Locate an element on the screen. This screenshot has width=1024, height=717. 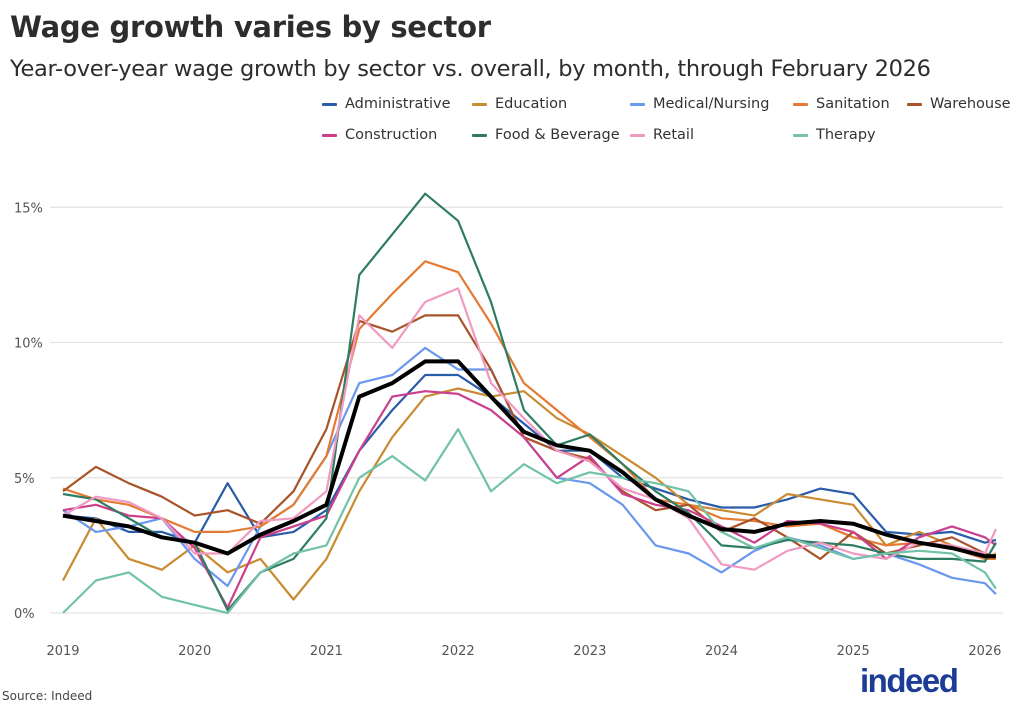
legend-item-construction: Construction is located at coordinates (379, 135).